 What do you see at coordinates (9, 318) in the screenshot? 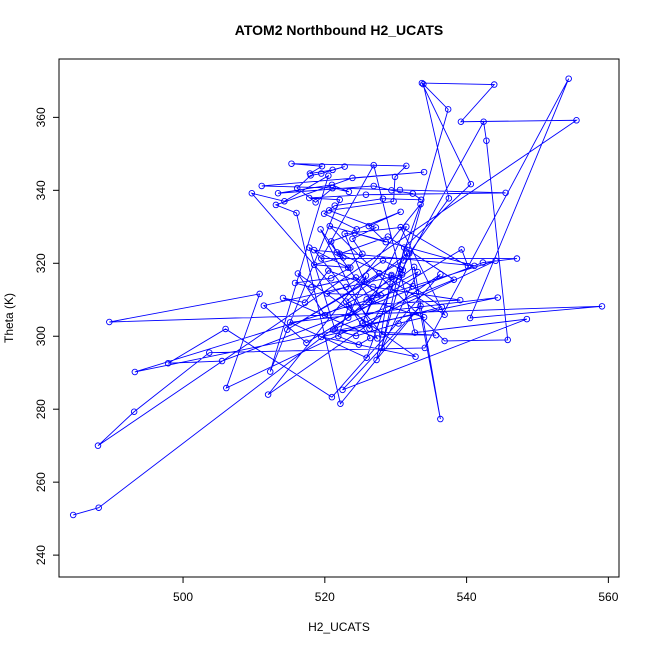
I see `y-axis-label: Theta (K)` at bounding box center [9, 318].